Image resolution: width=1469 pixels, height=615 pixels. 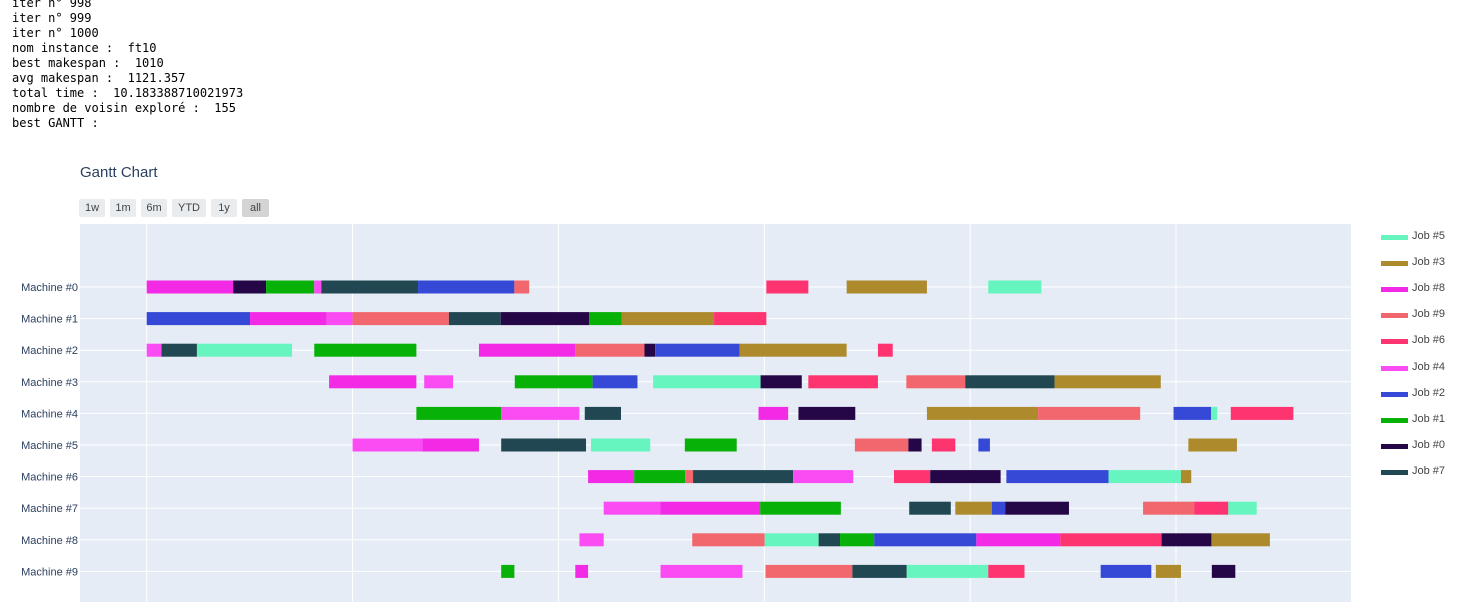 I want to click on console-line: nombre de voisin exploré : 155, so click(x=124, y=108).